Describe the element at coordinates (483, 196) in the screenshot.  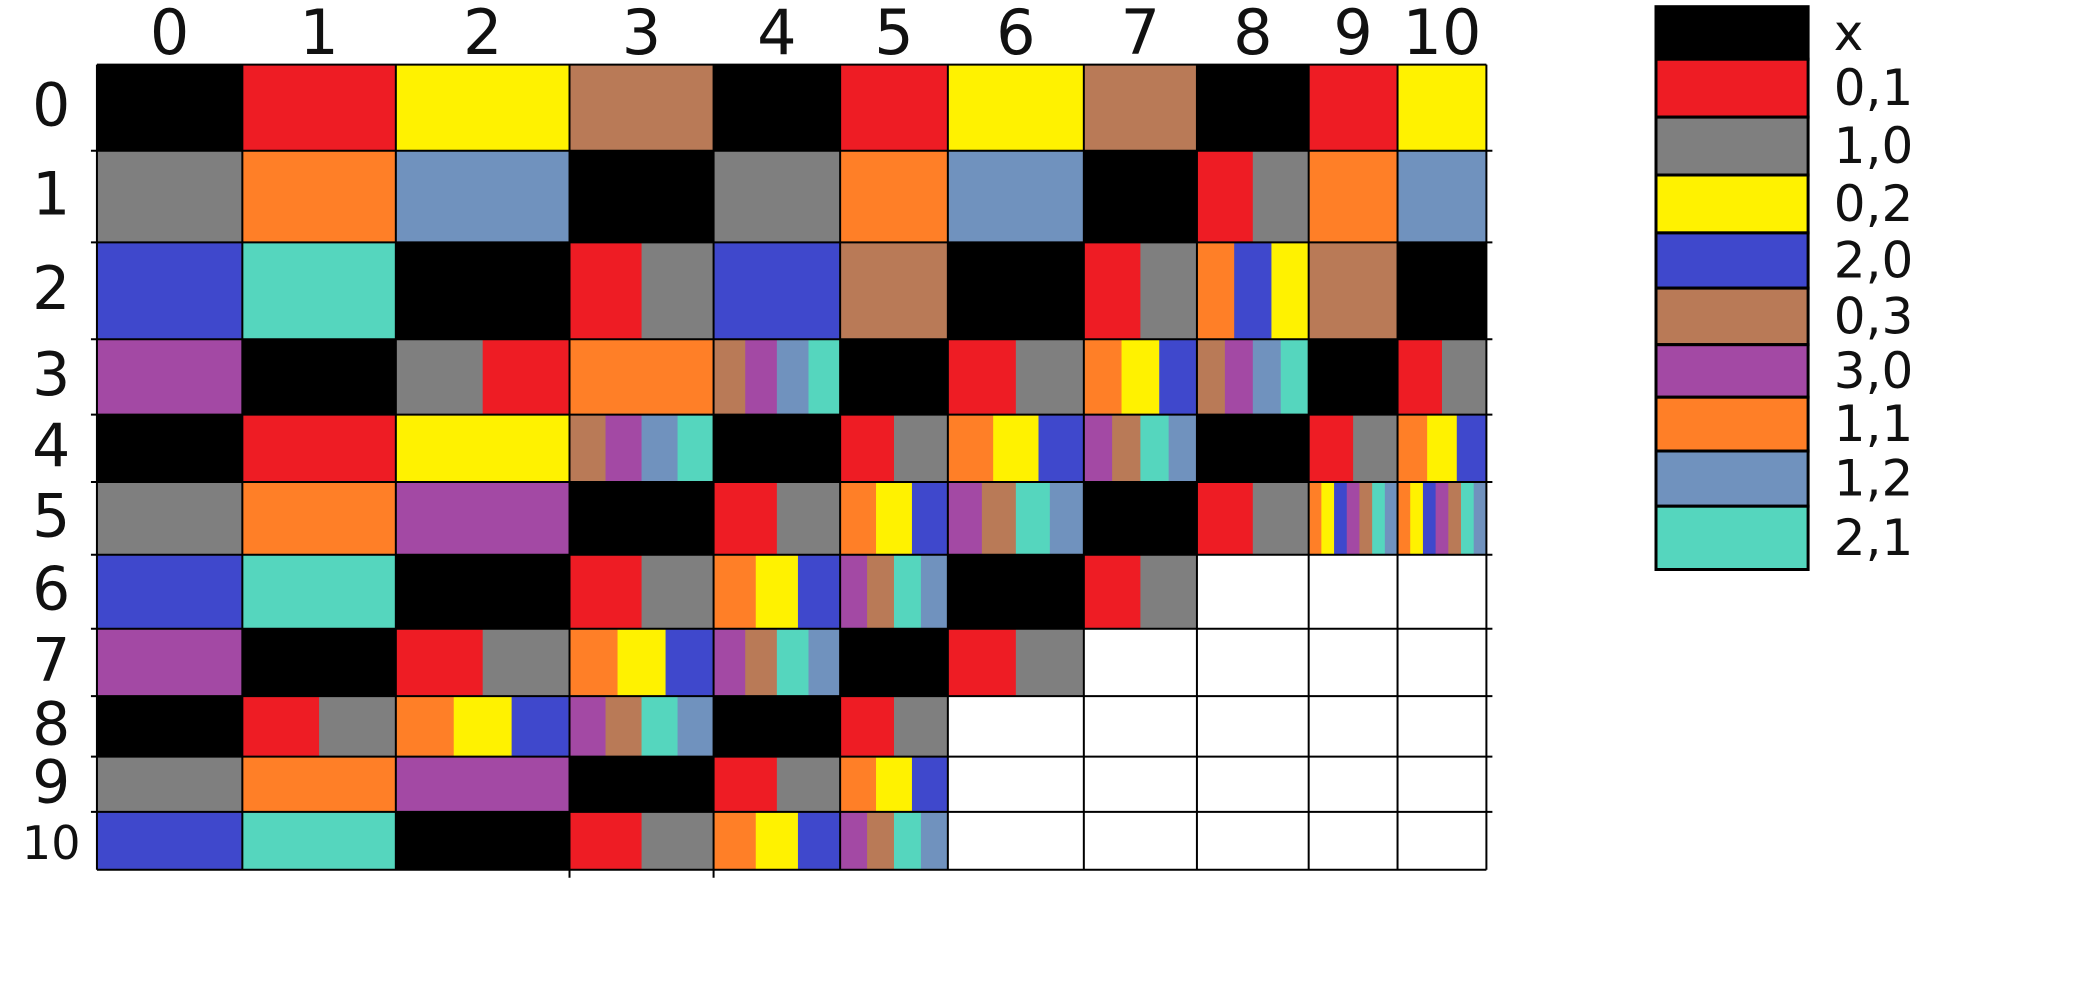
I see `cell-r1-c2` at that location.